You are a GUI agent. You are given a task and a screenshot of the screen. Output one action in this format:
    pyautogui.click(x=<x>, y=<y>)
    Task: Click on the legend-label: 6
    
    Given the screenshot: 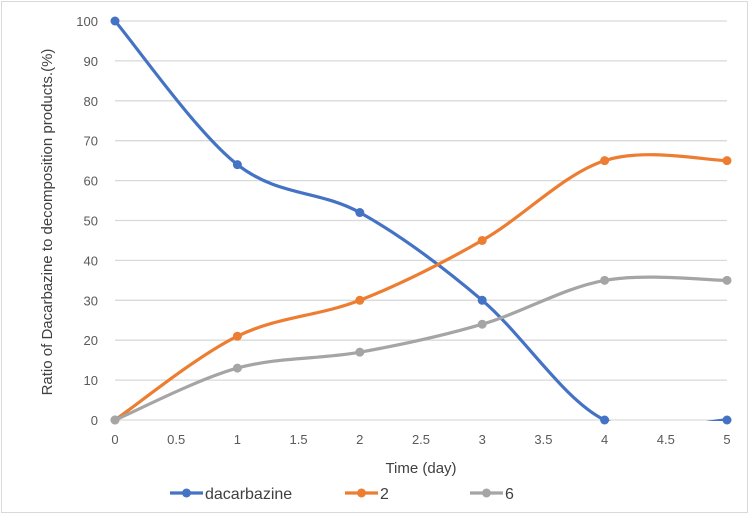 What is the action you would take?
    pyautogui.click(x=509, y=494)
    